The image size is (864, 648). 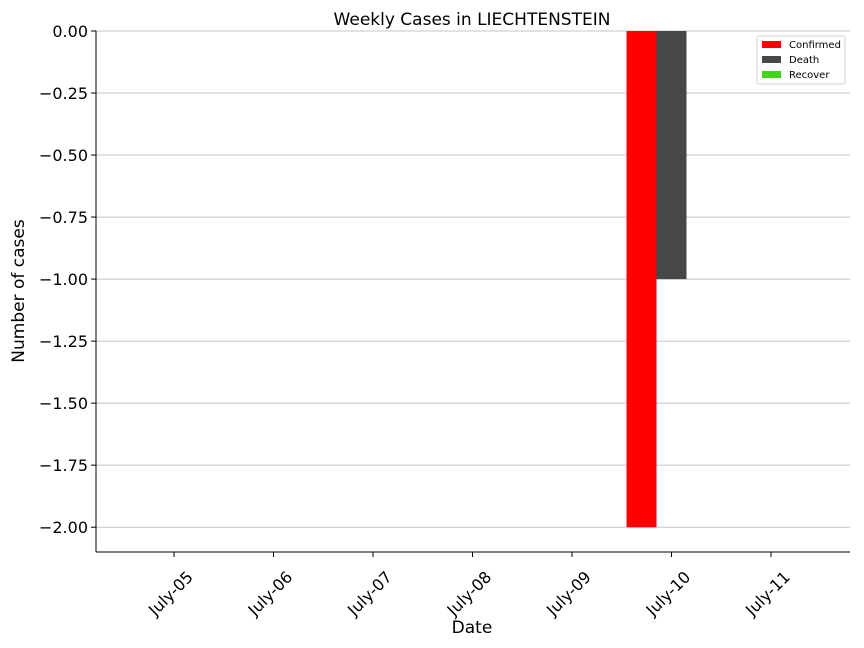 What do you see at coordinates (19, 291) in the screenshot?
I see `y-axis-title: Number of cases` at bounding box center [19, 291].